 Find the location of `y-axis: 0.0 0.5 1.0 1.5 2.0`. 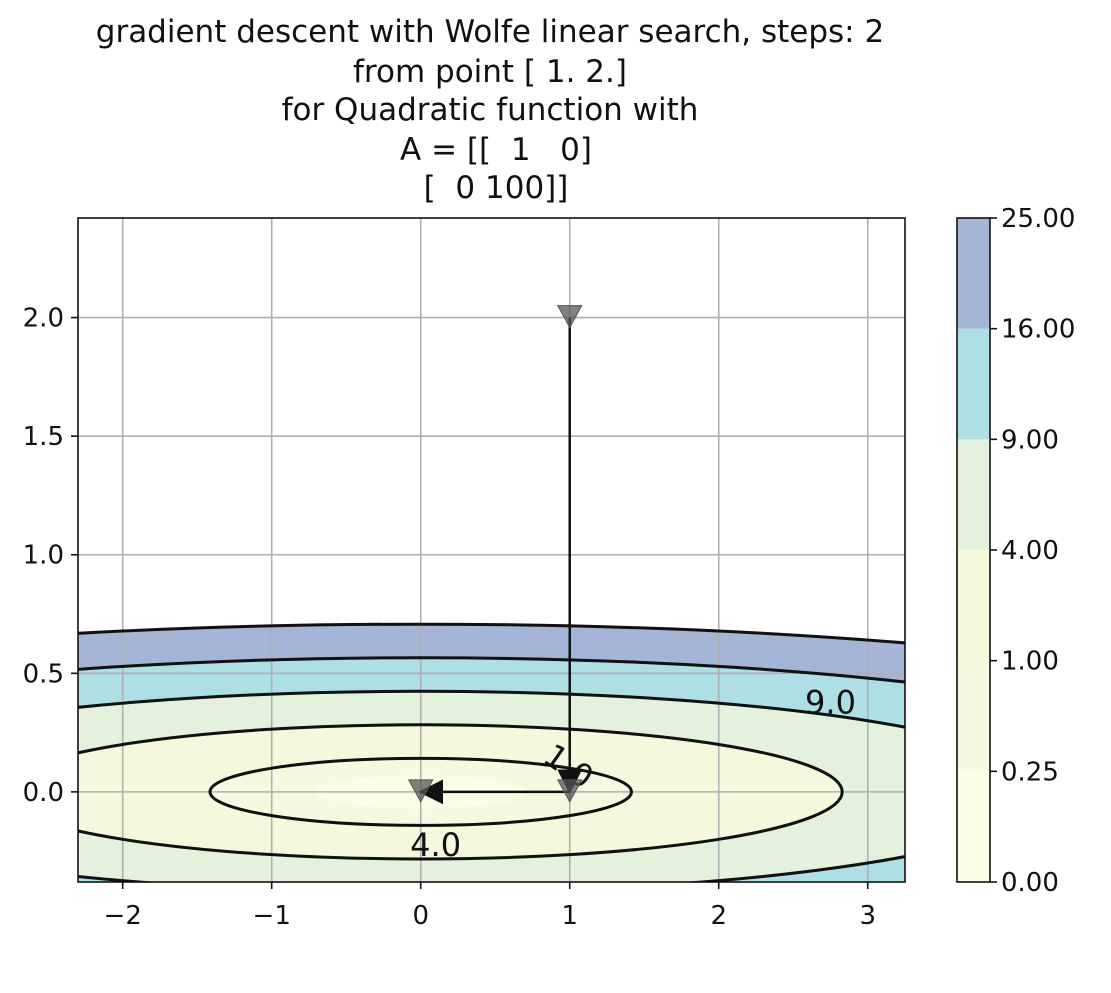

y-axis: 0.0 0.5 1.0 1.5 2.0 is located at coordinates (50, 556).